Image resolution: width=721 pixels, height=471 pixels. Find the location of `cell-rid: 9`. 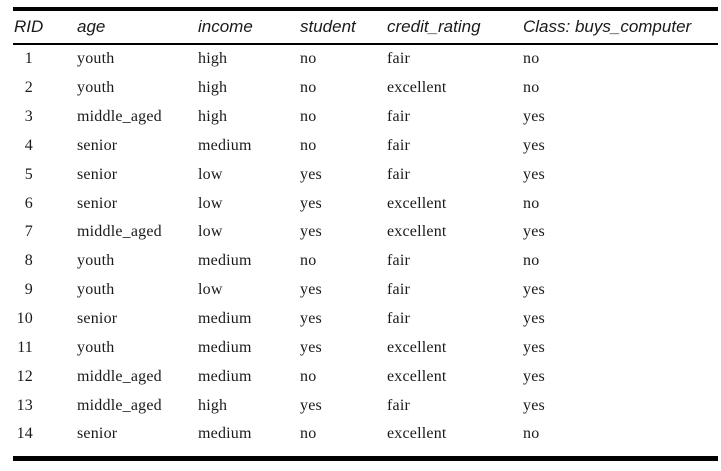

cell-rid: 9 is located at coordinates (28, 290).